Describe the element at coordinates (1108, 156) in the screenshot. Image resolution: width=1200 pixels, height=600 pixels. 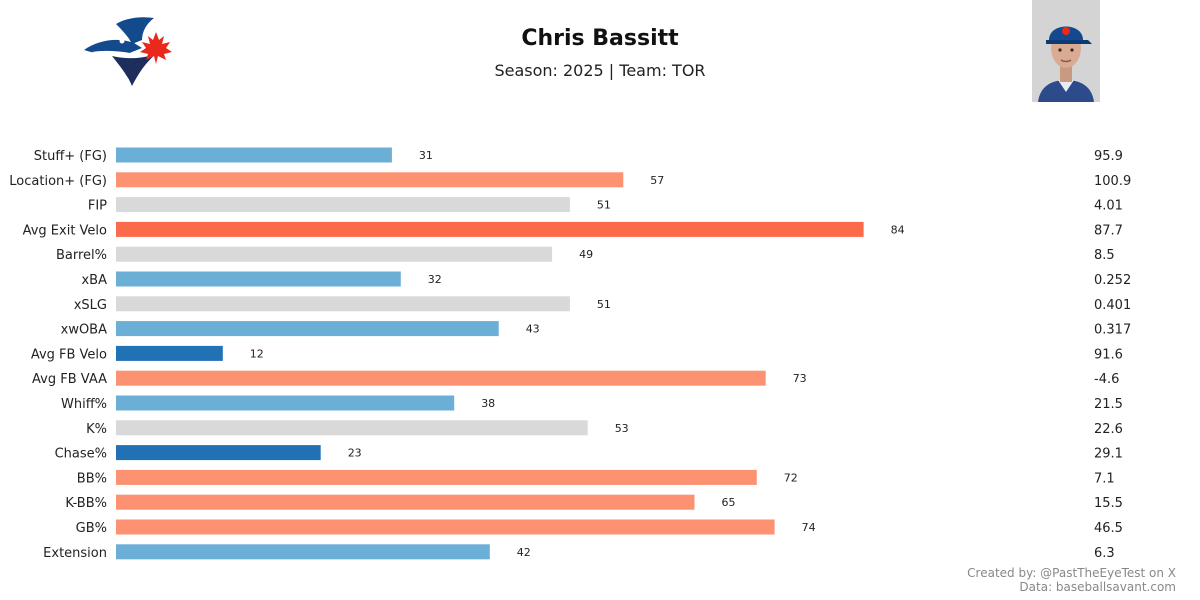
I see `stat-value: 95.9` at that location.